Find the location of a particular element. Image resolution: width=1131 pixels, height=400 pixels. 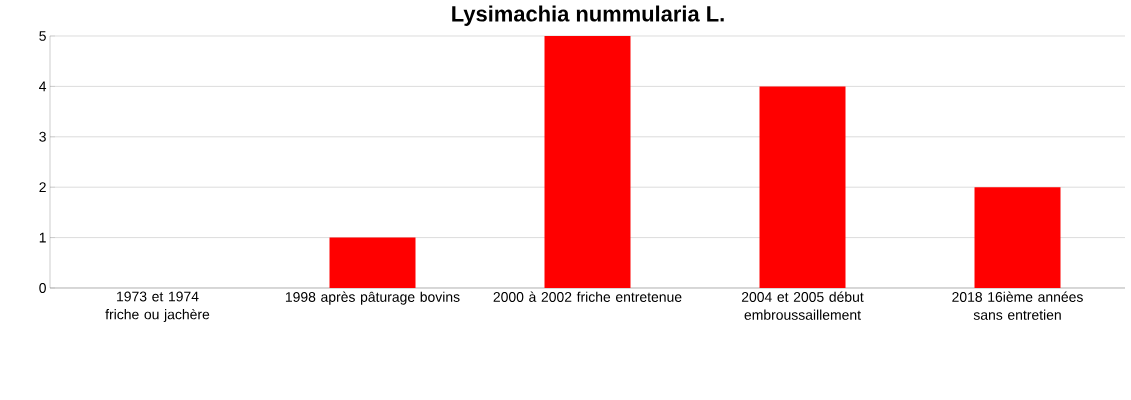

y-tick-label: 4 is located at coordinates (43, 86).